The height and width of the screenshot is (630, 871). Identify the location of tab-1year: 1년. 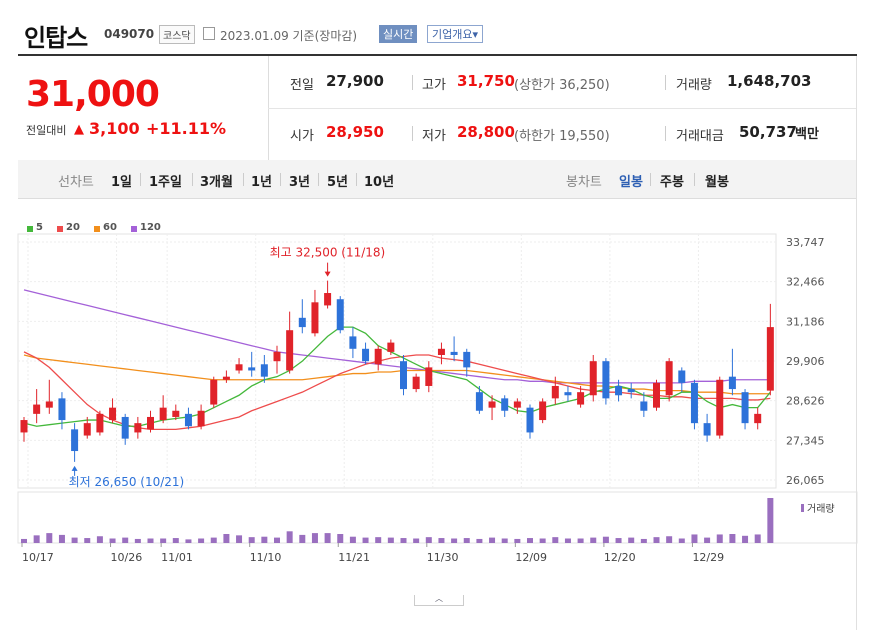
(262, 182).